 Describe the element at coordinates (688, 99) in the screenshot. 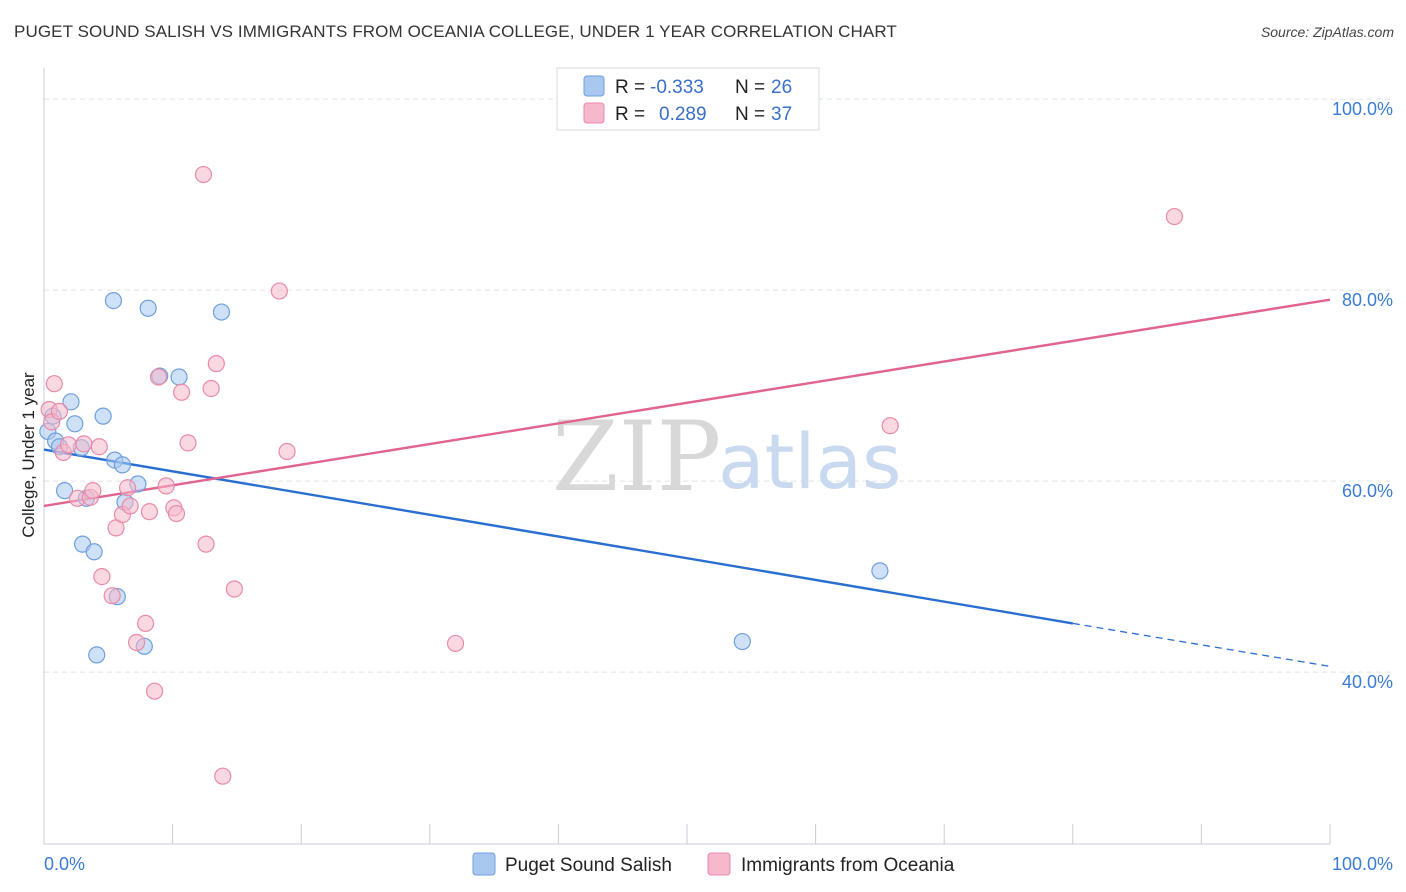

I see `correlation-legend: R = -0.333 N = 26 R = 0.289 N = 37` at that location.